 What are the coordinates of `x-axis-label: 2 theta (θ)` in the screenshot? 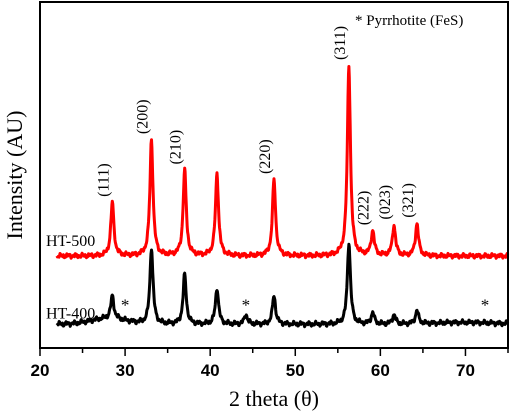 It's located at (274, 398).